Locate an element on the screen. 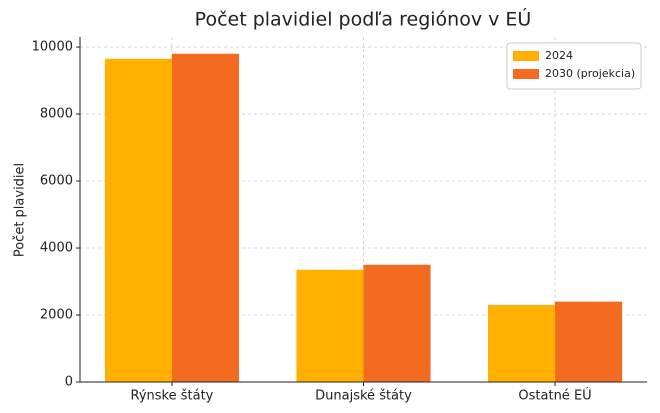 The height and width of the screenshot is (413, 660). chart-title: Počet plavidiel podľa regiónov v EÚ is located at coordinates (363, 19).